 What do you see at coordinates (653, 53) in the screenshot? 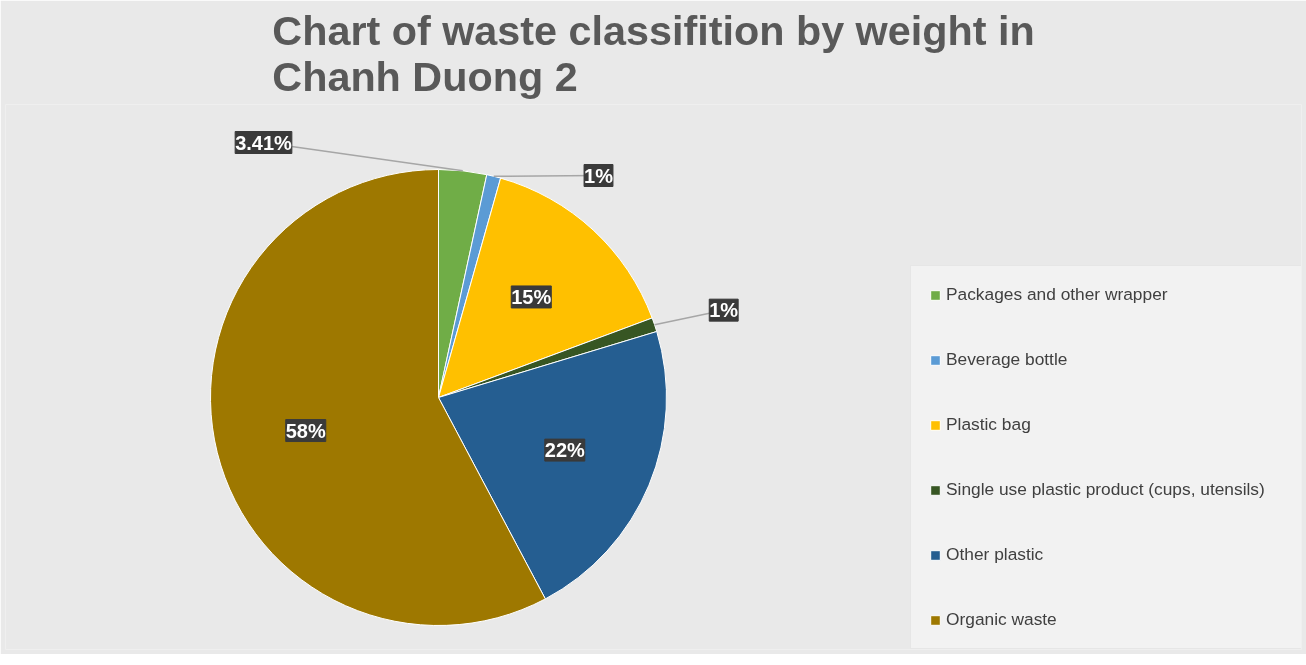
I see `chart-title: Chart of waste classifition by weight in Chanh Duong 2` at bounding box center [653, 53].